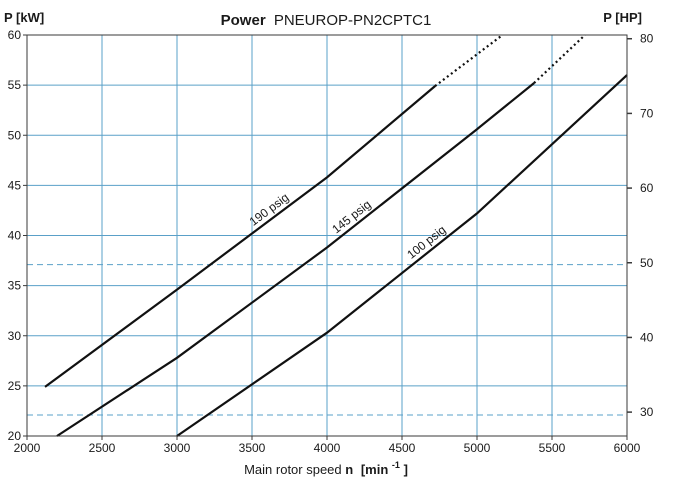  I want to click on y-left-tick-label: 30, so click(15, 336).